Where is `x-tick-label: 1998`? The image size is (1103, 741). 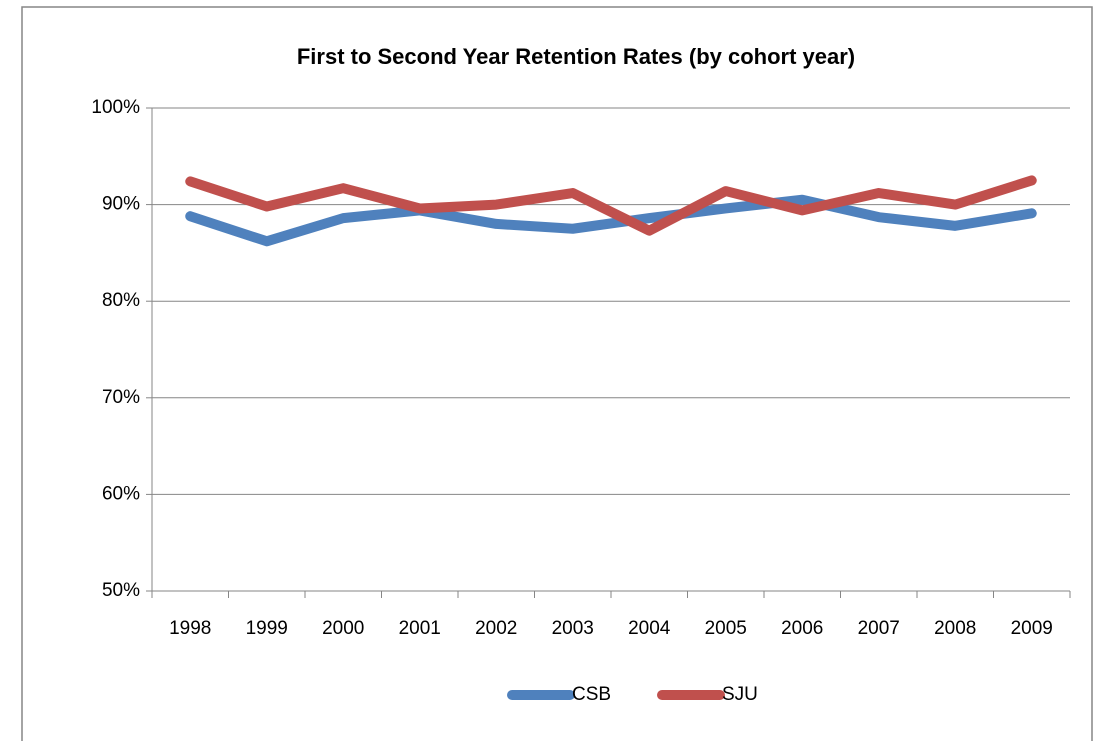 x-tick-label: 1998 is located at coordinates (190, 628).